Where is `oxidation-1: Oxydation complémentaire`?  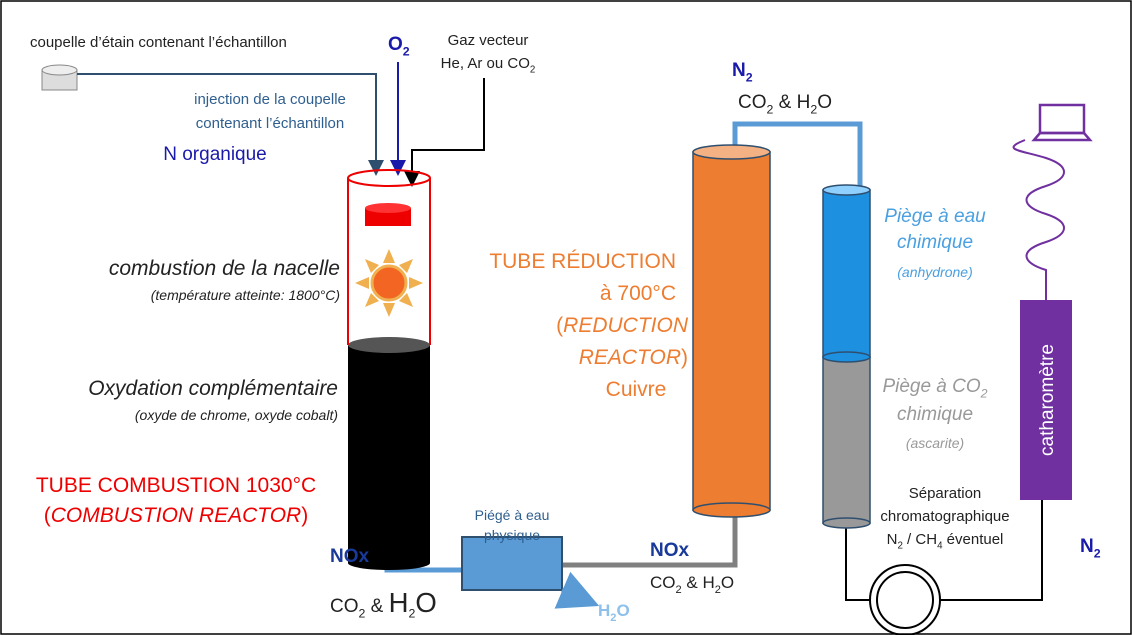 oxidation-1: Oxydation complémentaire is located at coordinates (213, 388).